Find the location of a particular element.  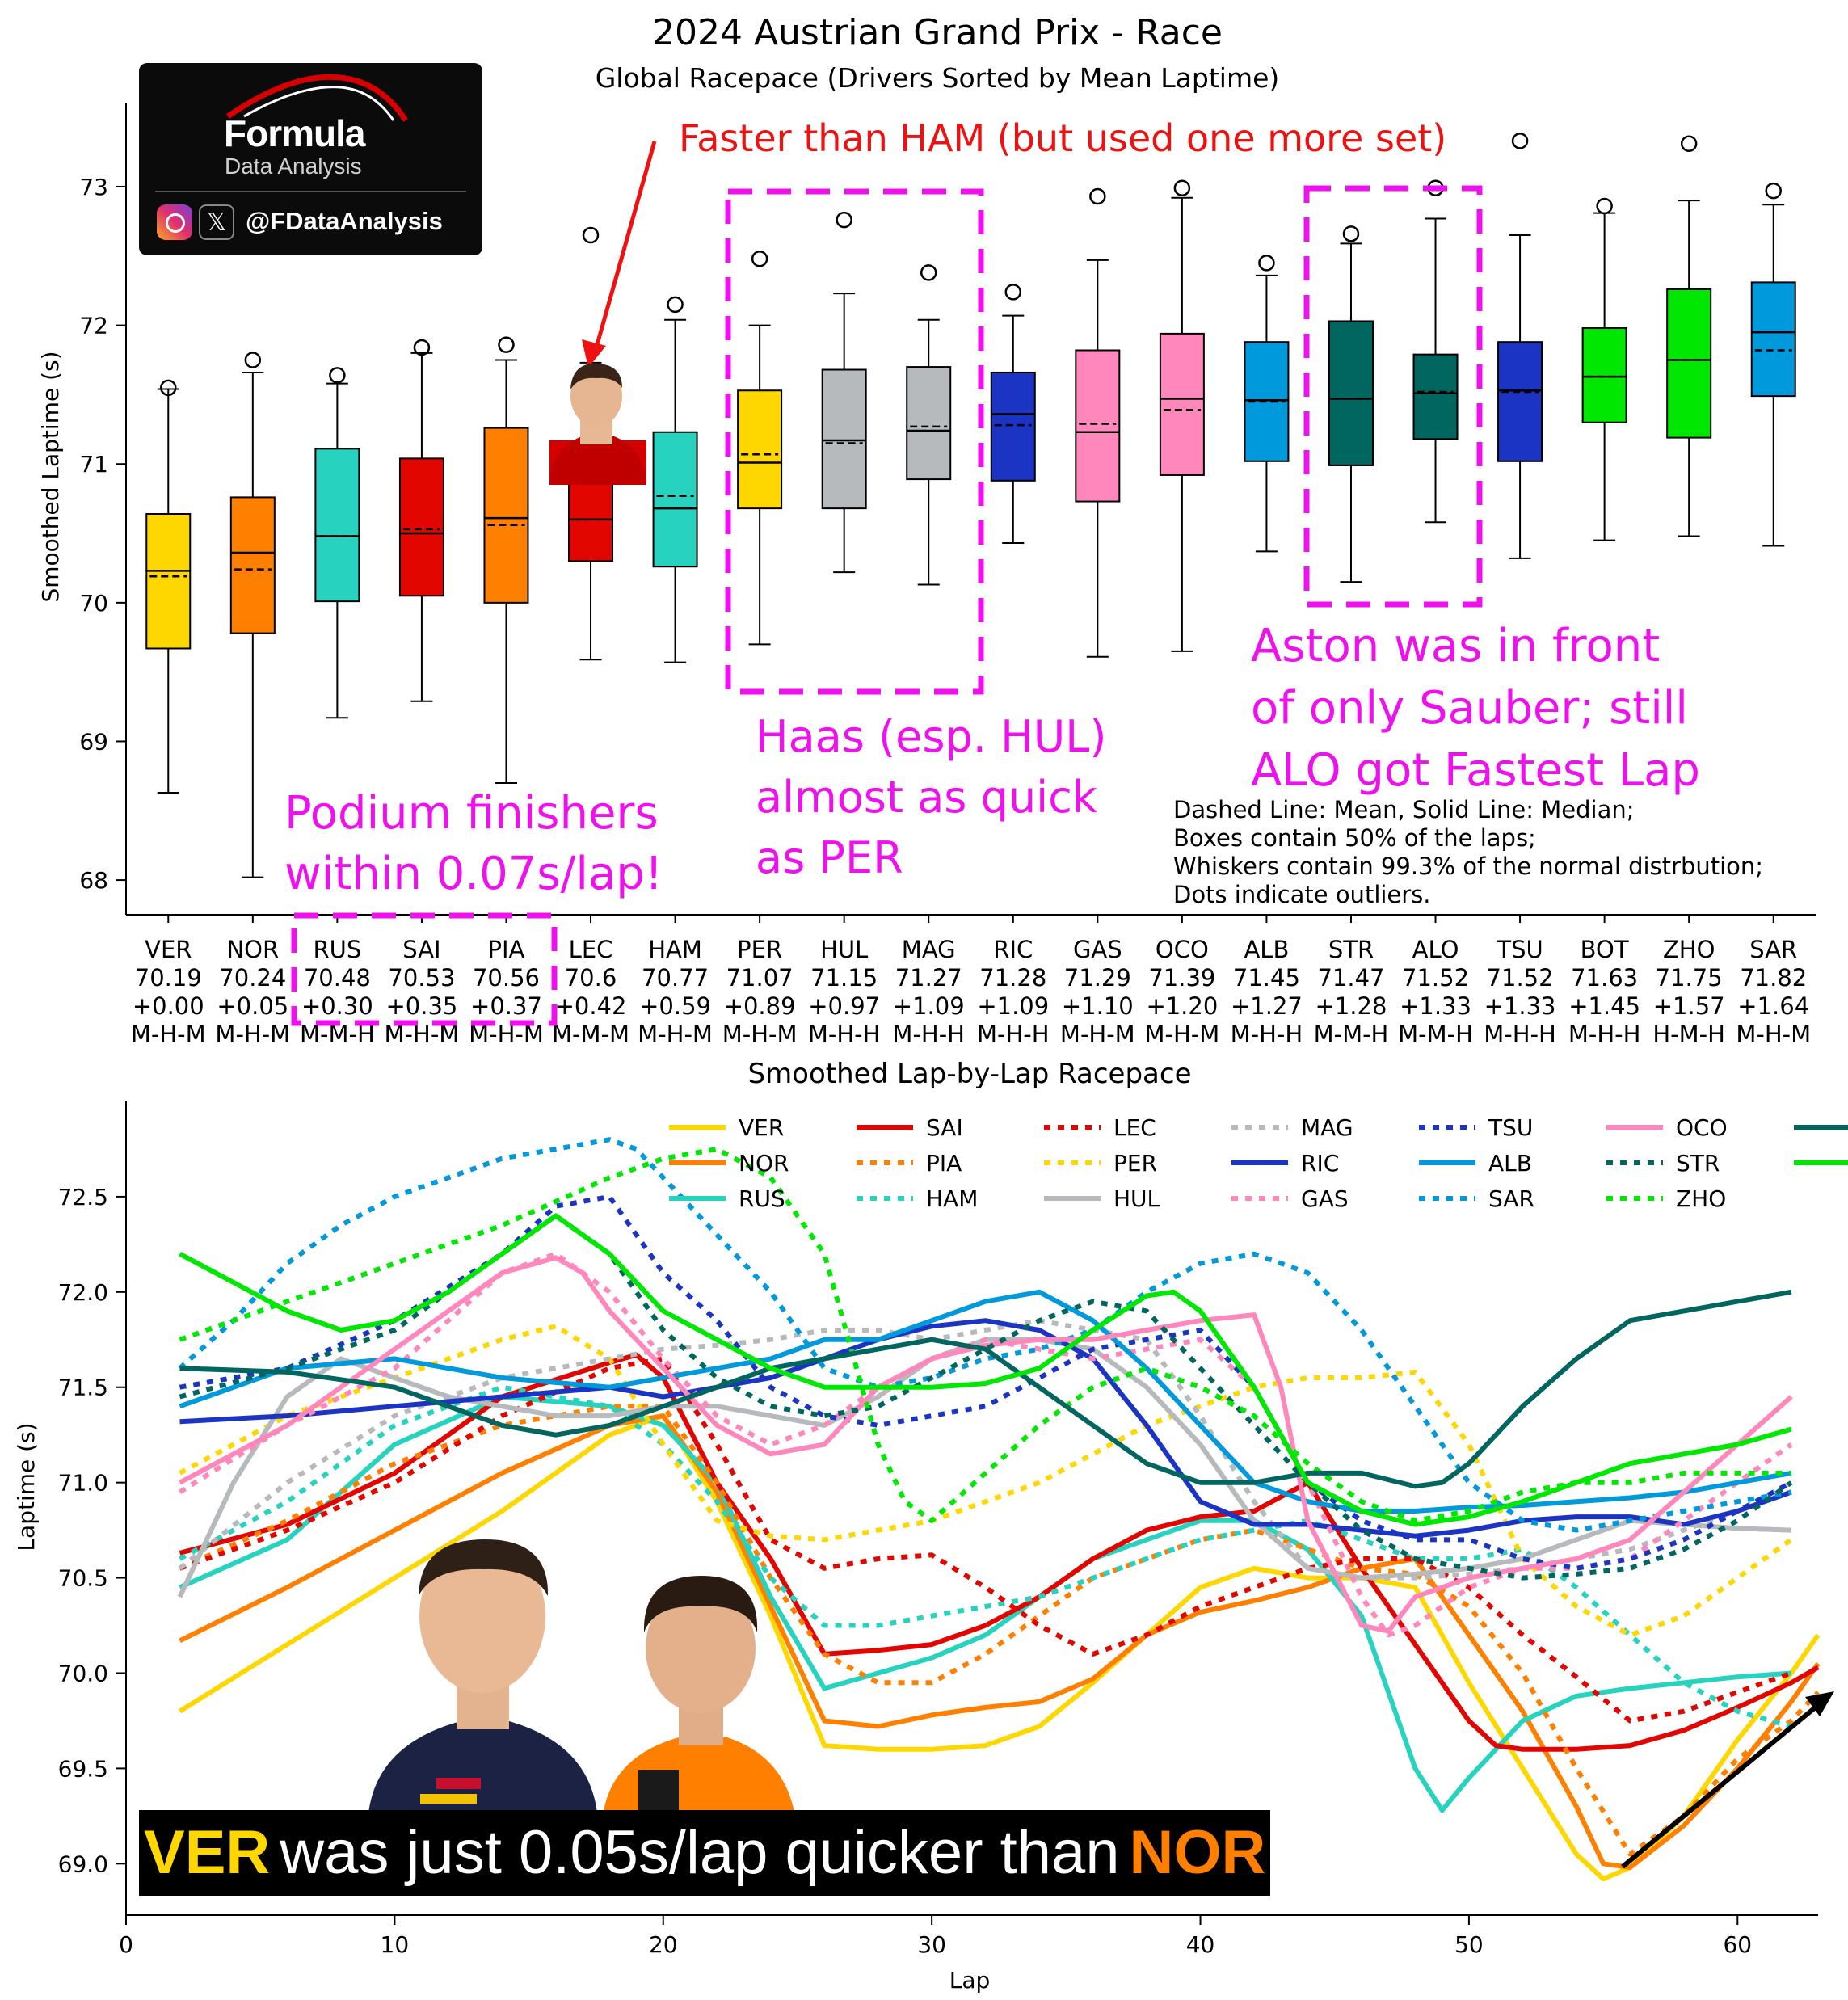

y-tick-label: 71.0 is located at coordinates (83, 1483).